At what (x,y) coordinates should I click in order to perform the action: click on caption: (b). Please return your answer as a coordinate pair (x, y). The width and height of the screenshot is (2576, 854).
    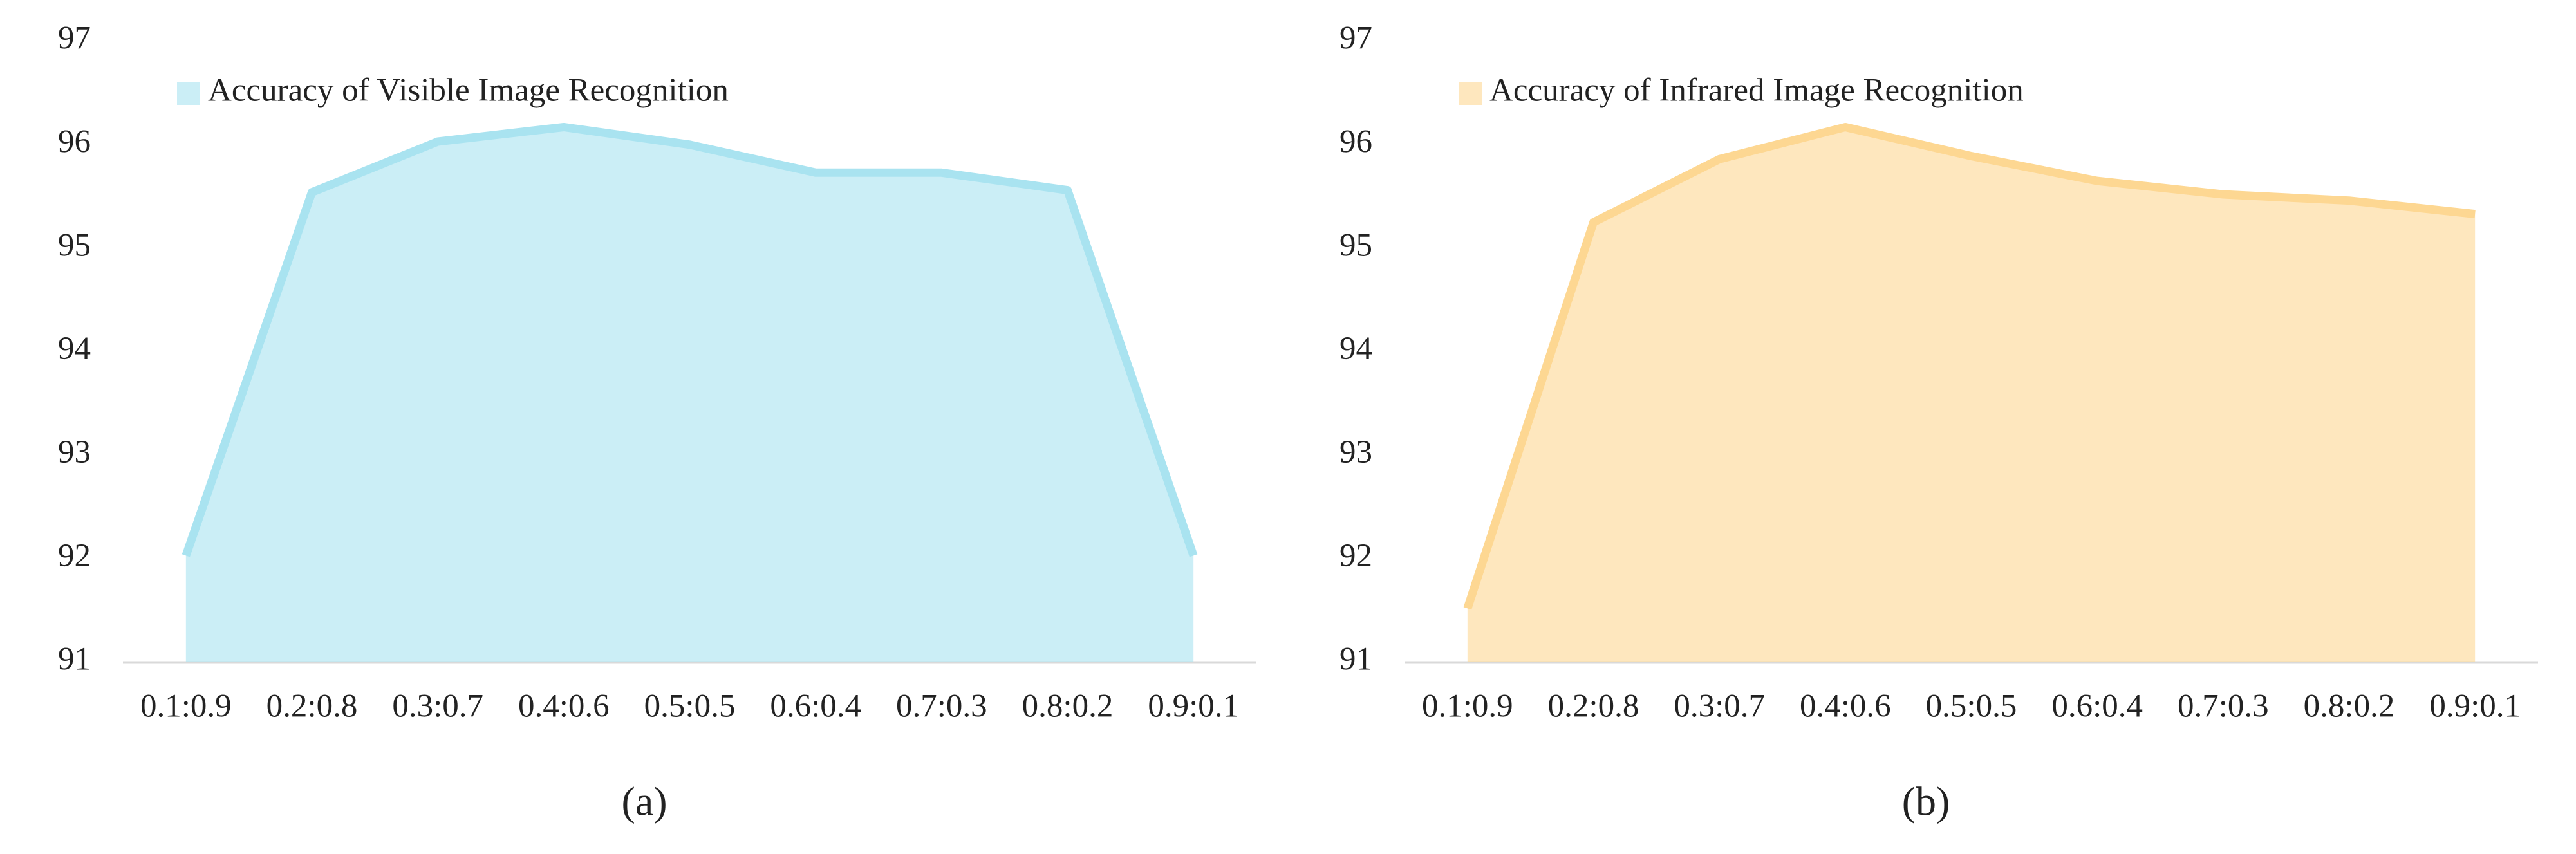
    Looking at the image, I should click on (1926, 801).